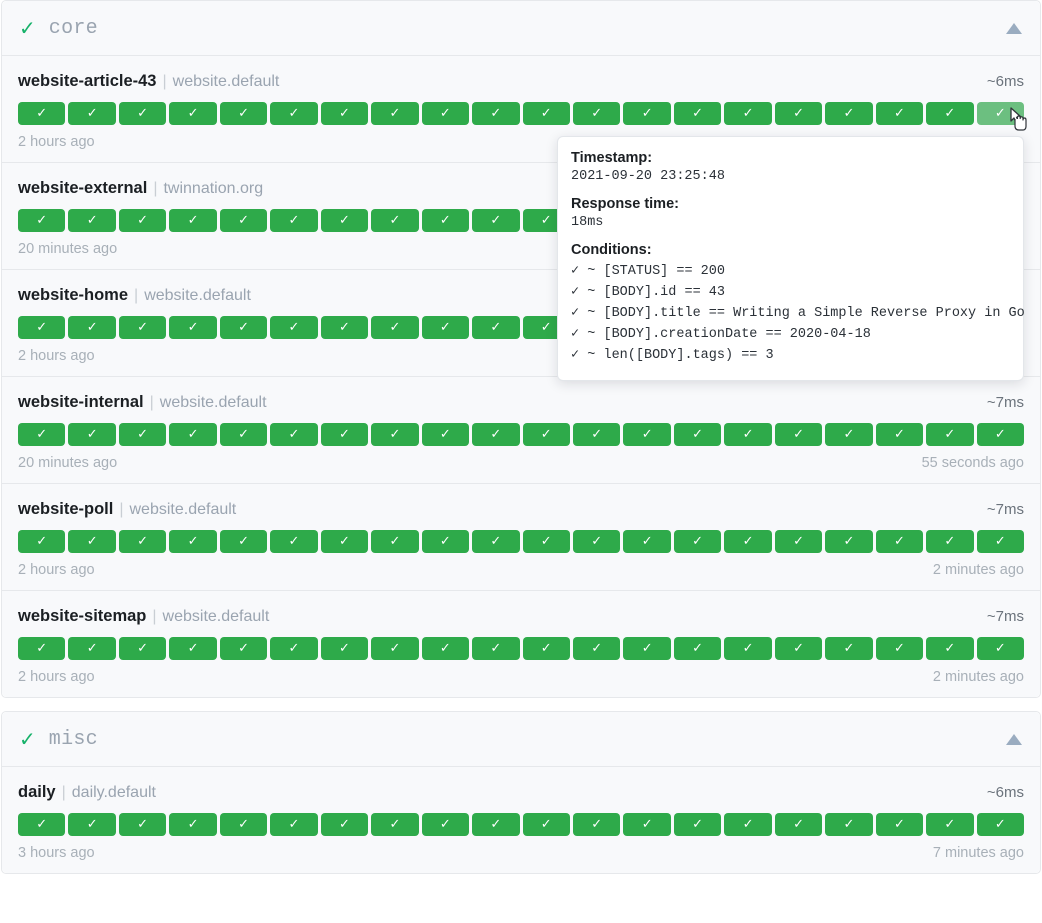  What do you see at coordinates (521, 28) in the screenshot?
I see `group-header-core: ✓ core` at bounding box center [521, 28].